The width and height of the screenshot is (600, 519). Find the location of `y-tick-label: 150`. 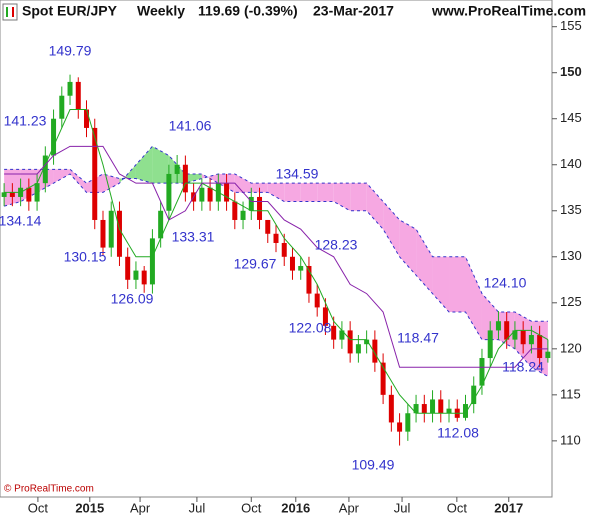

y-tick-label: 150 is located at coordinates (571, 71).